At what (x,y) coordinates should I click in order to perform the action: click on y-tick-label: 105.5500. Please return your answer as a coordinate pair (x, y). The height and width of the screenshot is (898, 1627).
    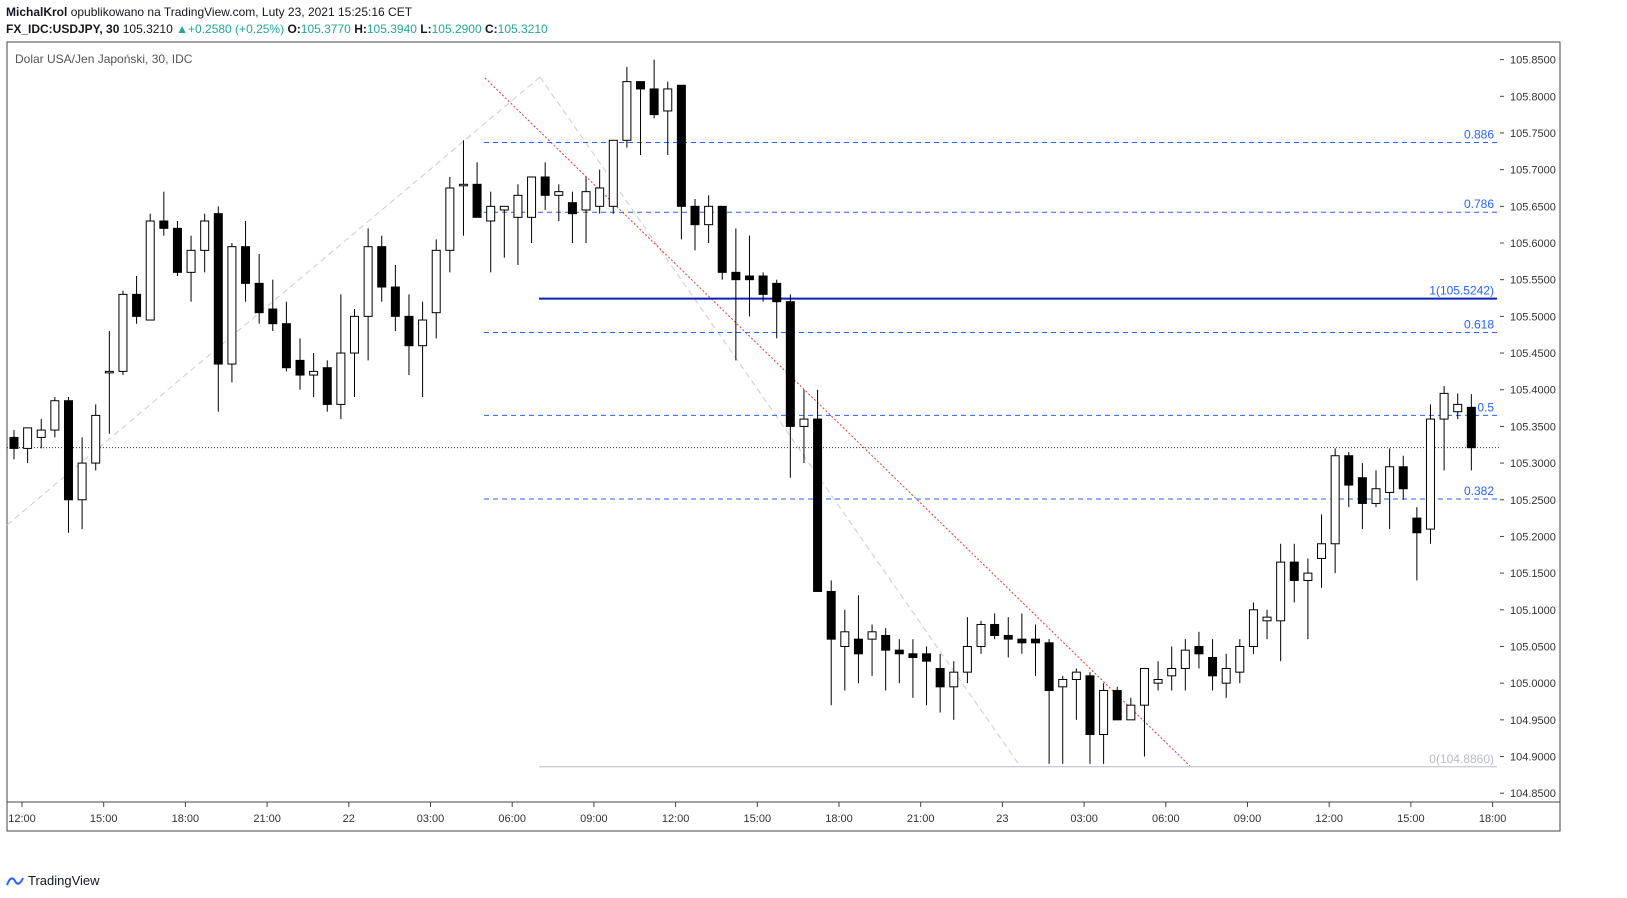
    Looking at the image, I should click on (1533, 281).